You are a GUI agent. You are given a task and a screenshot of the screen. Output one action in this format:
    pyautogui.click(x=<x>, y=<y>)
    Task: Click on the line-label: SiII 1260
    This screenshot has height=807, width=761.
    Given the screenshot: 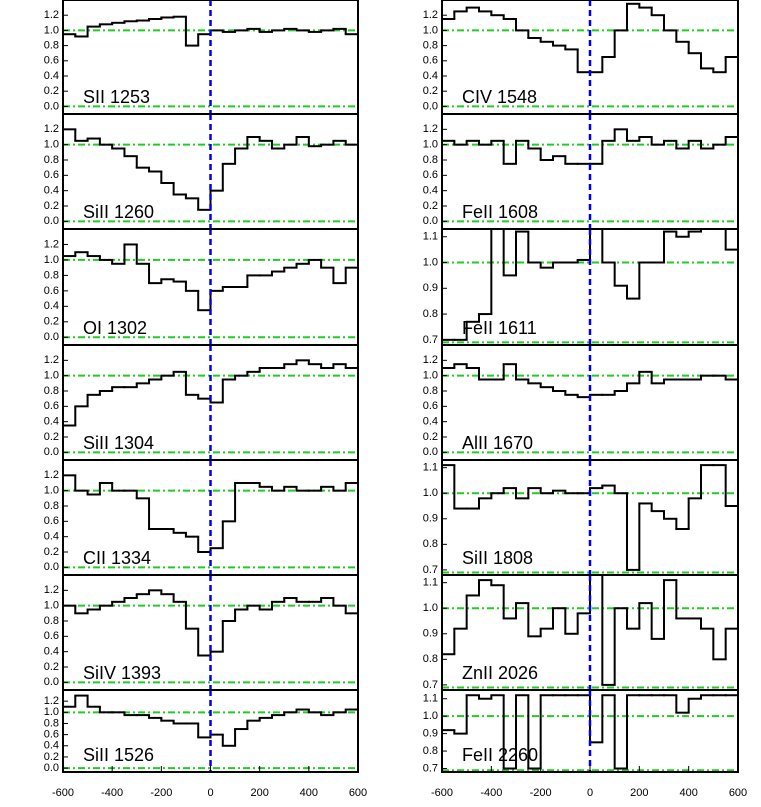 What is the action you would take?
    pyautogui.click(x=118, y=212)
    